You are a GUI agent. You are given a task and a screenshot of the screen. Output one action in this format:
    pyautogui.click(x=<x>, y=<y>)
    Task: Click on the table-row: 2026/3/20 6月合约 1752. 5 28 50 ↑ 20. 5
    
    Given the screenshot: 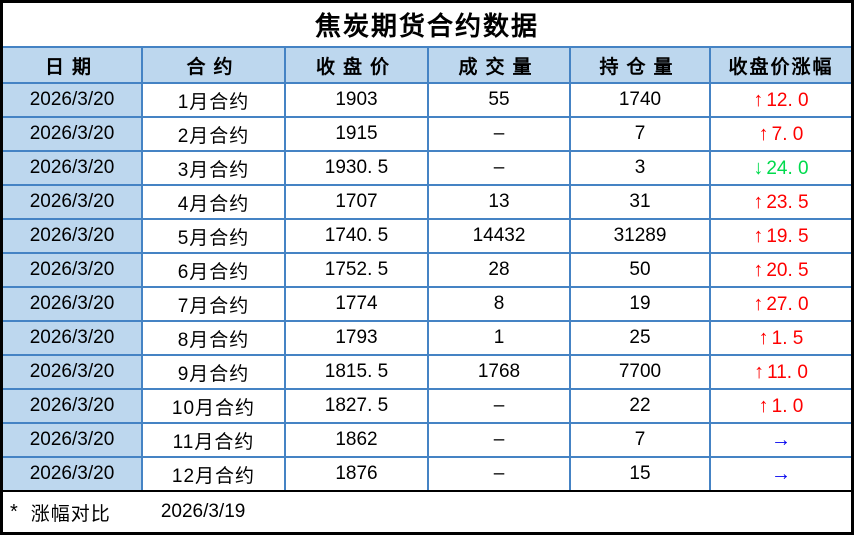 What is the action you would take?
    pyautogui.click(x=427, y=270)
    